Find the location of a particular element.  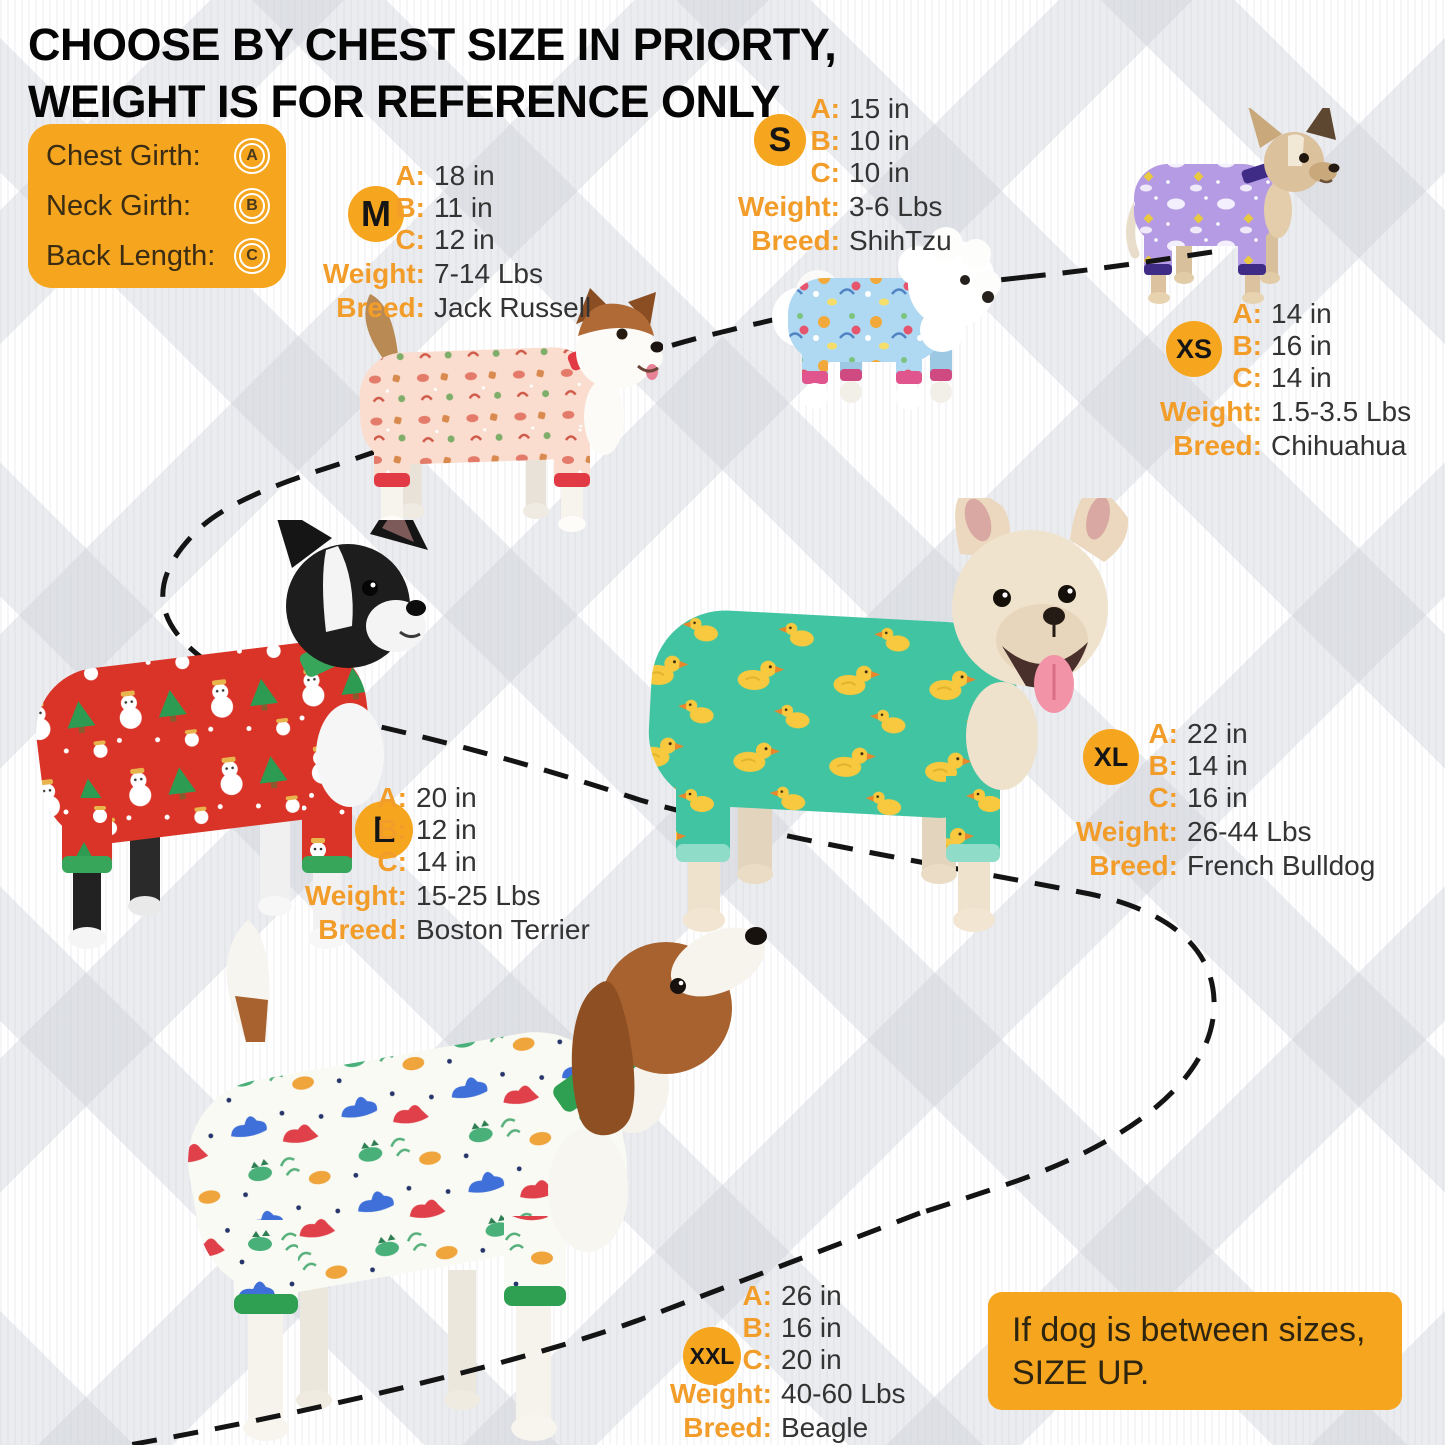

dog-shihtzu-illustration is located at coordinates (886, 318).